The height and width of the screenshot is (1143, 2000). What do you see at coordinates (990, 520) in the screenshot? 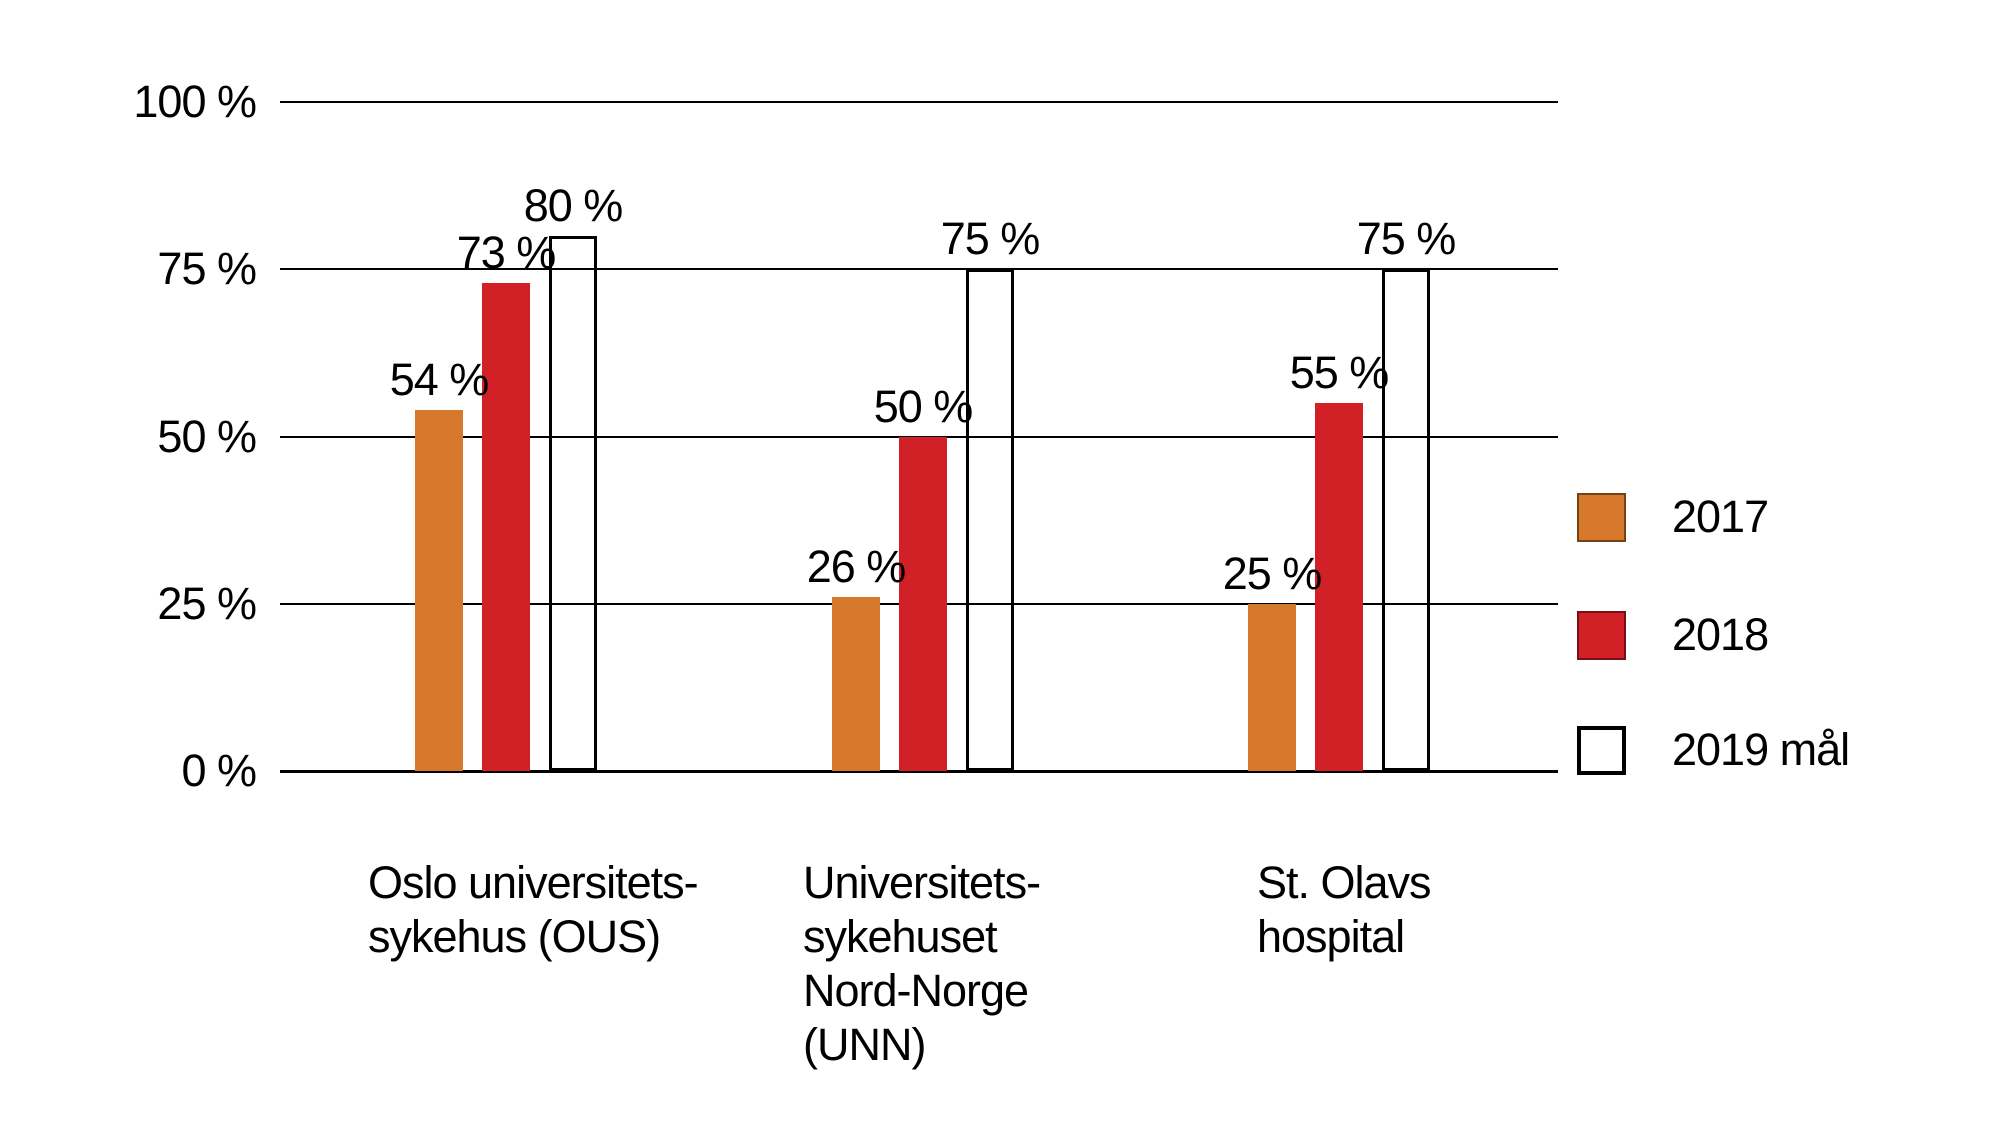
I see `bar-2019-m-l-universitetssykehuset-nord-norge-unn` at bounding box center [990, 520].